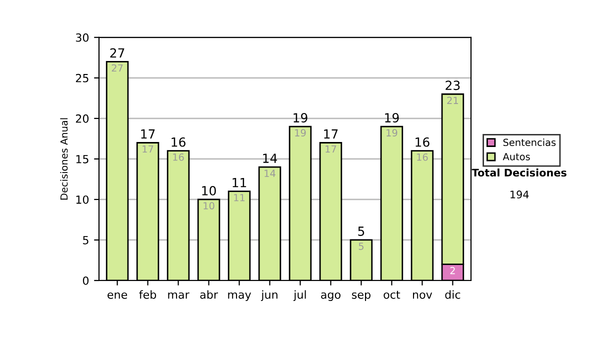 Image resolution: width=600 pixels, height=340 pixels. Describe the element at coordinates (452, 294) in the screenshot. I see `x-tick-label: dic` at that location.